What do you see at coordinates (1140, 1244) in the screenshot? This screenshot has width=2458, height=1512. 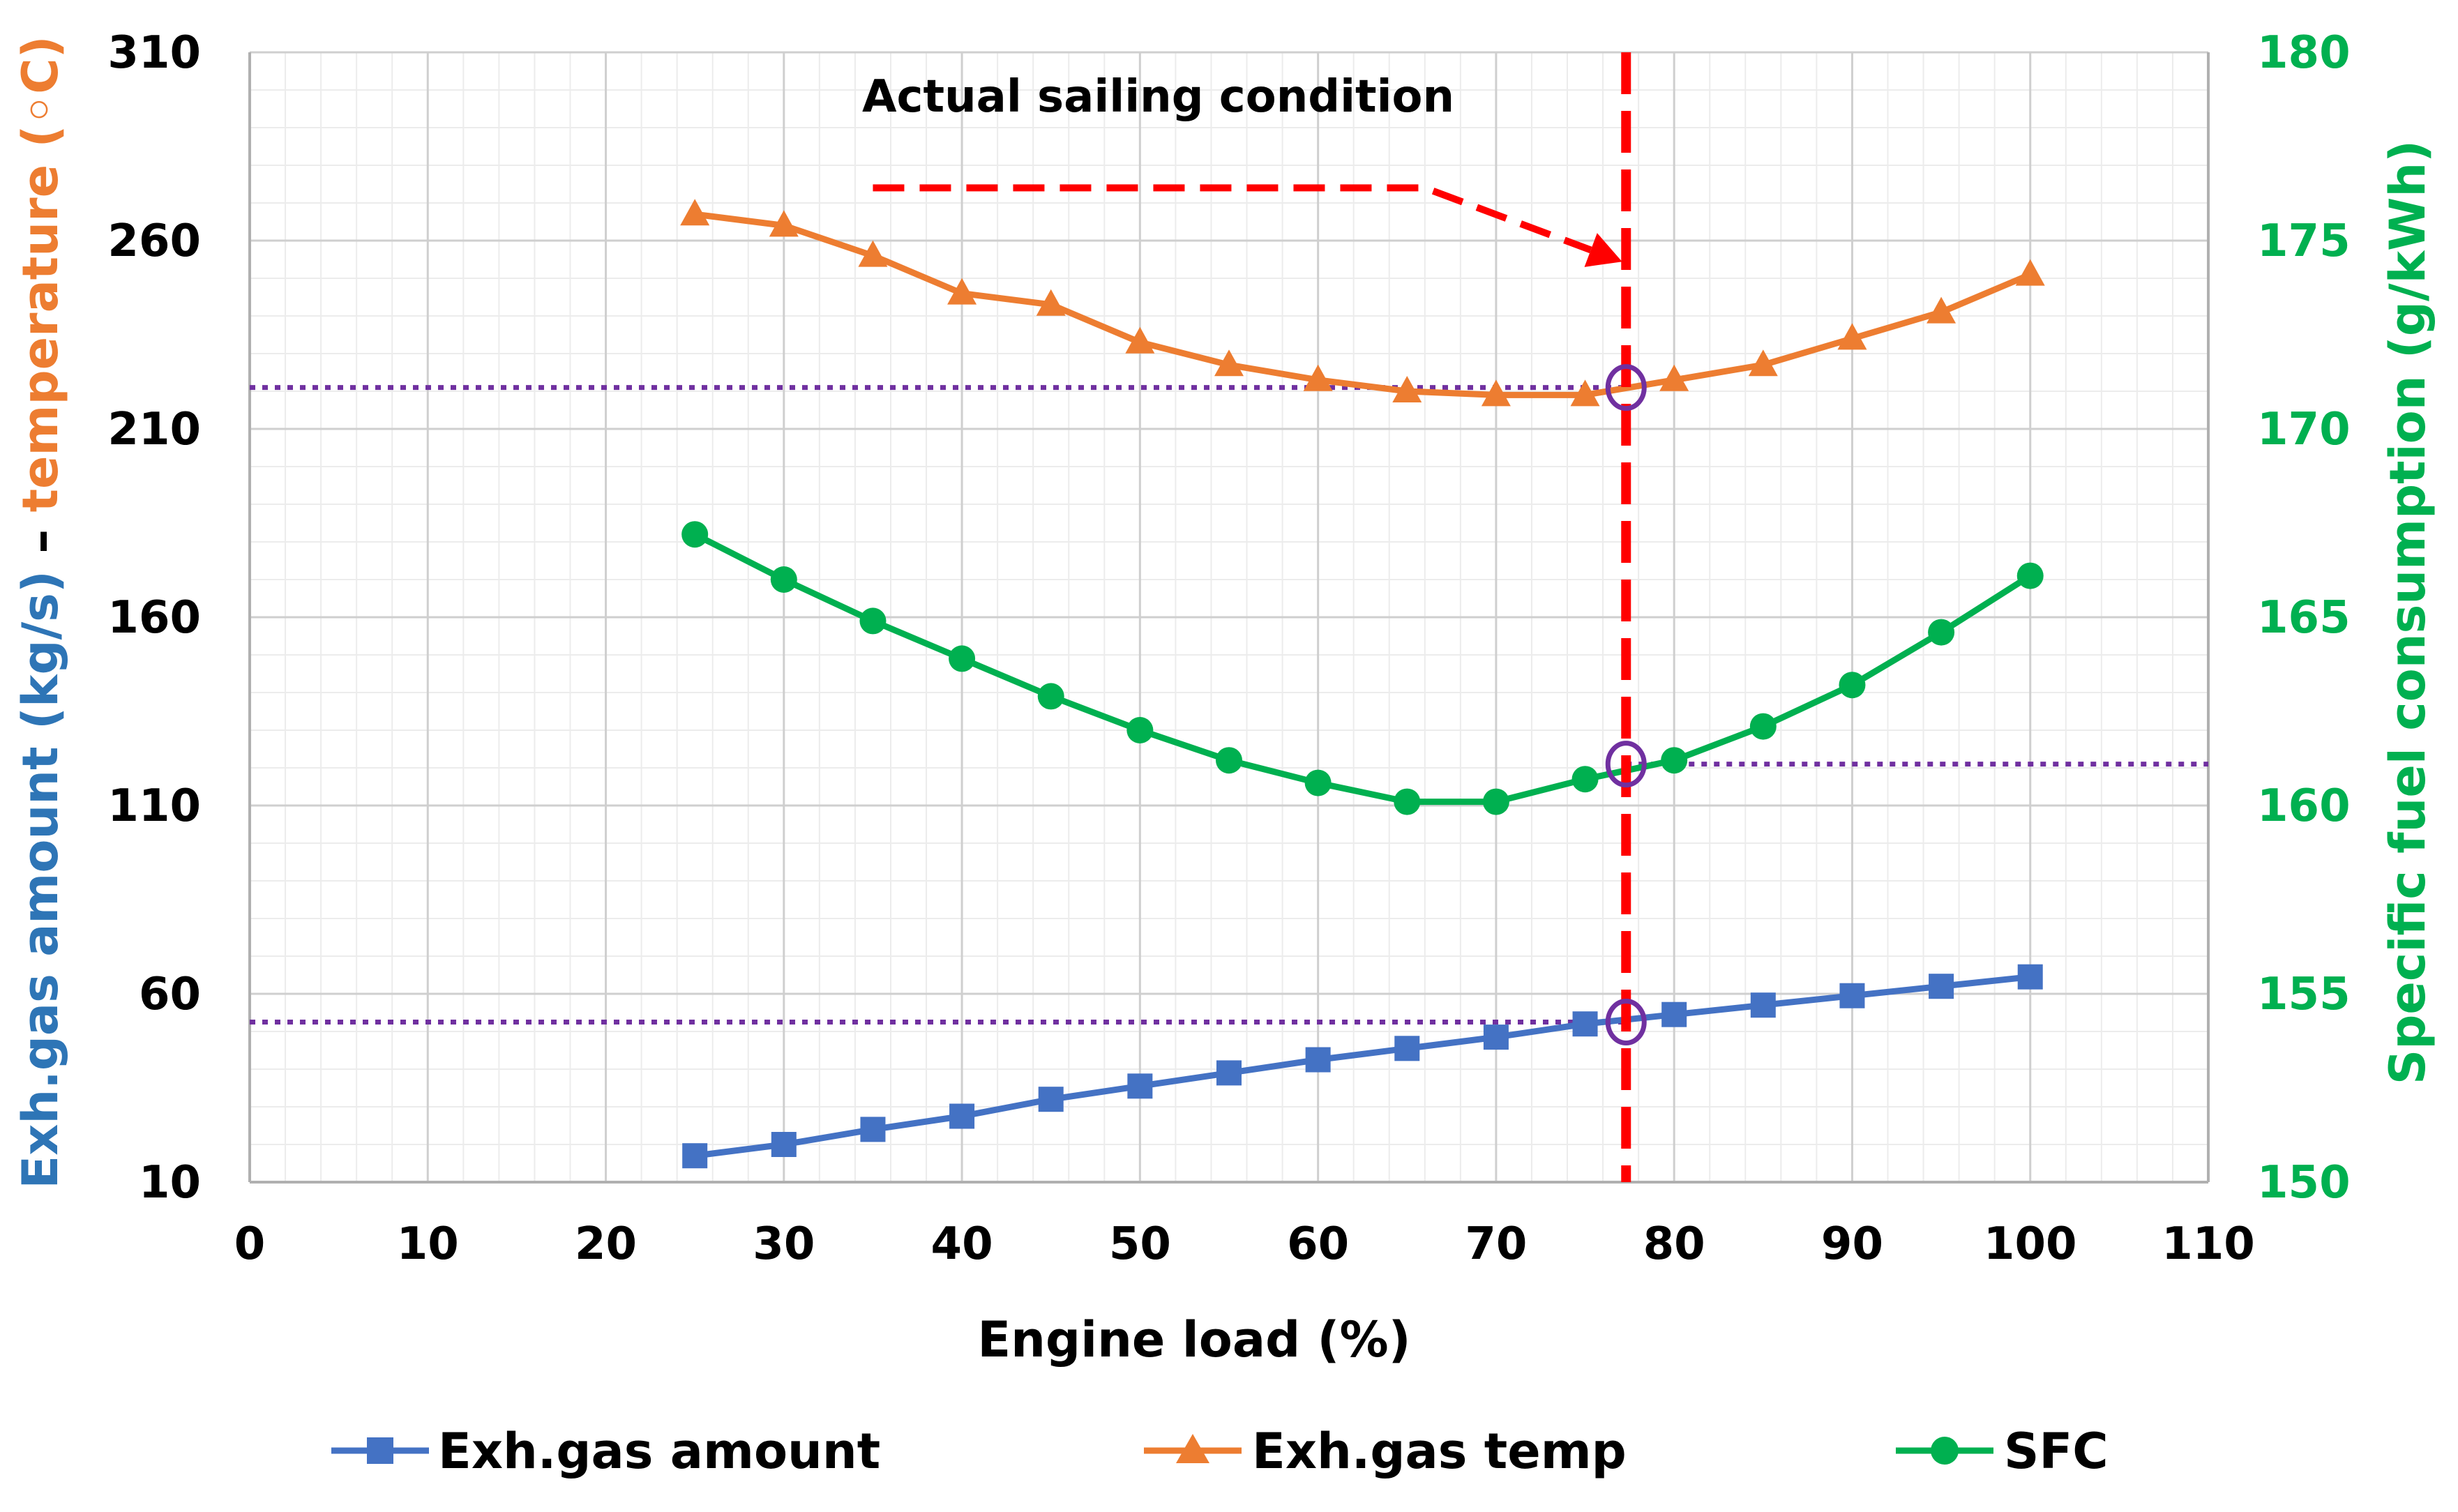 I see `x-tick-label: 50` at bounding box center [1140, 1244].